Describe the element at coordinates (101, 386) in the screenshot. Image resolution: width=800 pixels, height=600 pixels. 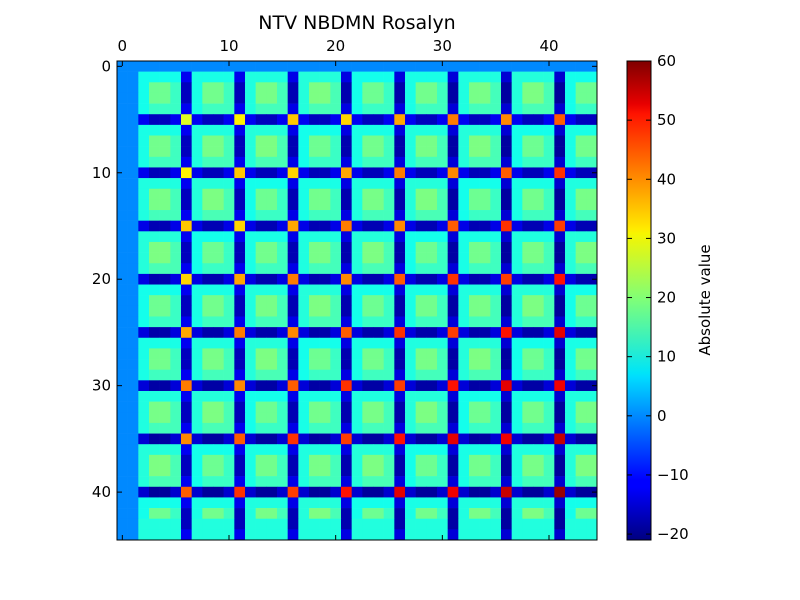
I see `y-tick-label: 30` at that location.